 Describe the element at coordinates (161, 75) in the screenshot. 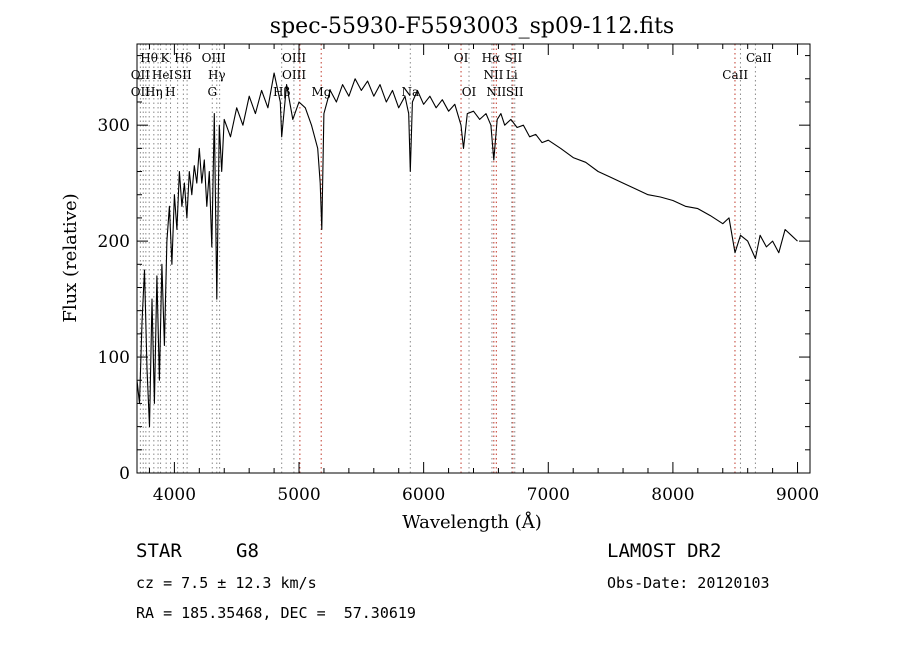

I see `line-label-10: He` at that location.